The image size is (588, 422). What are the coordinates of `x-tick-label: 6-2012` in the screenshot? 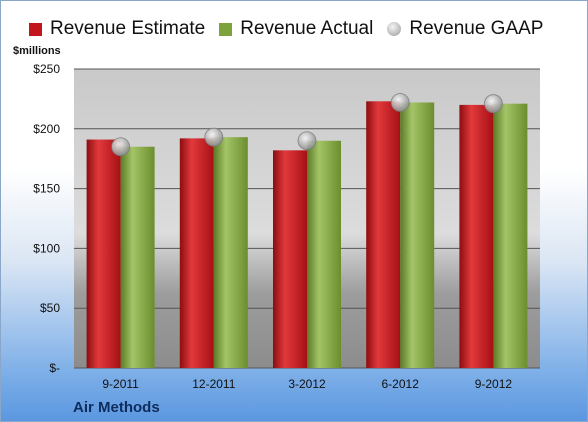 It's located at (401, 384).